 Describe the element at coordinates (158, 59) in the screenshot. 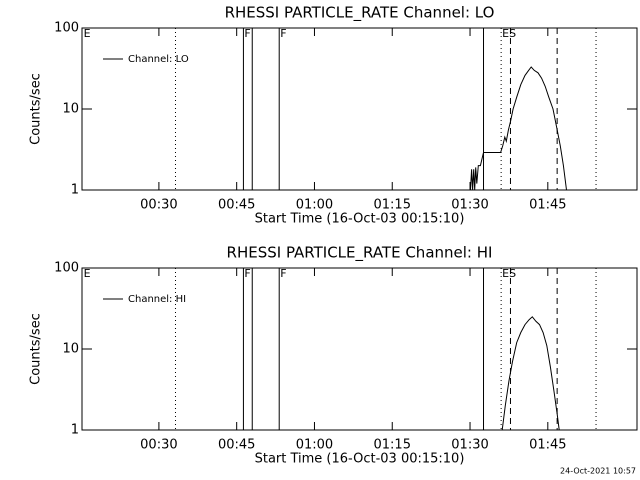

I see `legend-label: Channel: LO` at that location.